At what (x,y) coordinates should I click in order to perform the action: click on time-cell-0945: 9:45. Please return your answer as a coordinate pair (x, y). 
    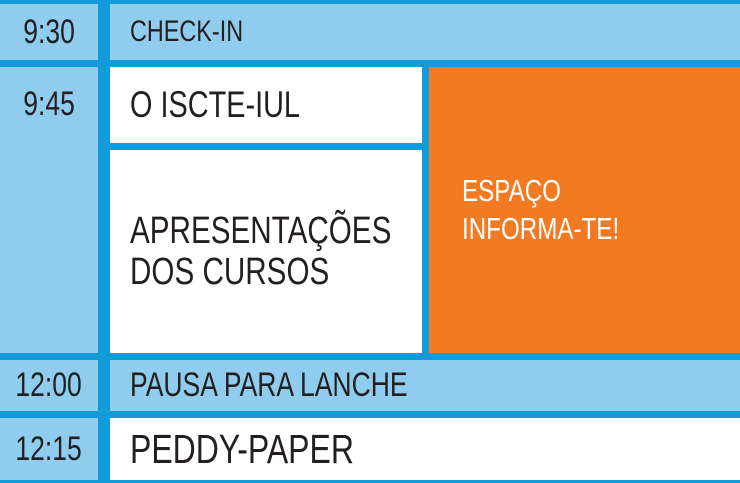
    Looking at the image, I should click on (49, 210).